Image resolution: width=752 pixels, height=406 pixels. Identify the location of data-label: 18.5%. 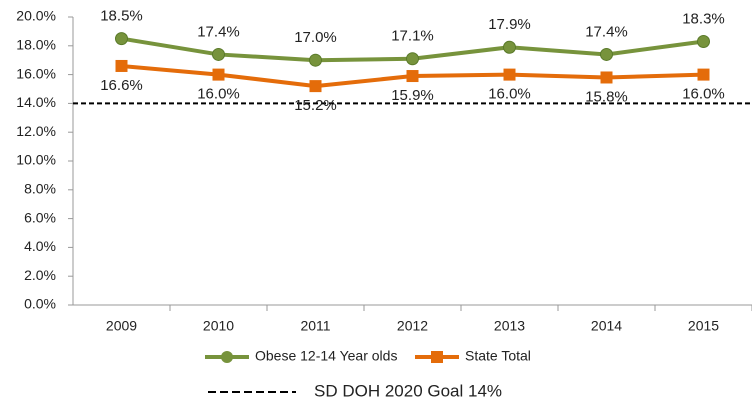
(121, 16).